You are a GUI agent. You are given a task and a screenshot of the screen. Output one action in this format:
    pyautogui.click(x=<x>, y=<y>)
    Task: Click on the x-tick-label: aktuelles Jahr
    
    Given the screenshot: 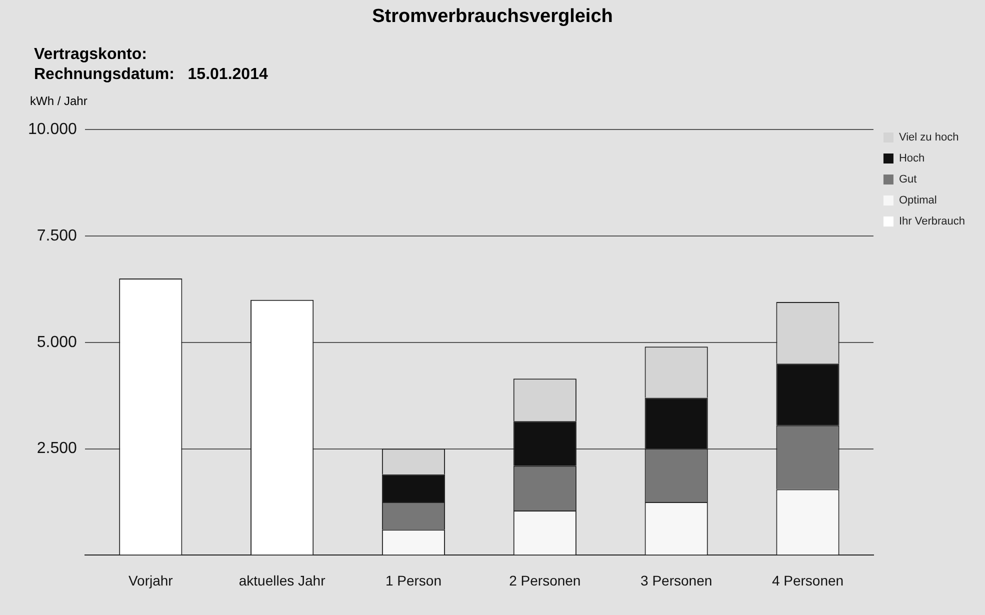 What is the action you would take?
    pyautogui.click(x=282, y=580)
    